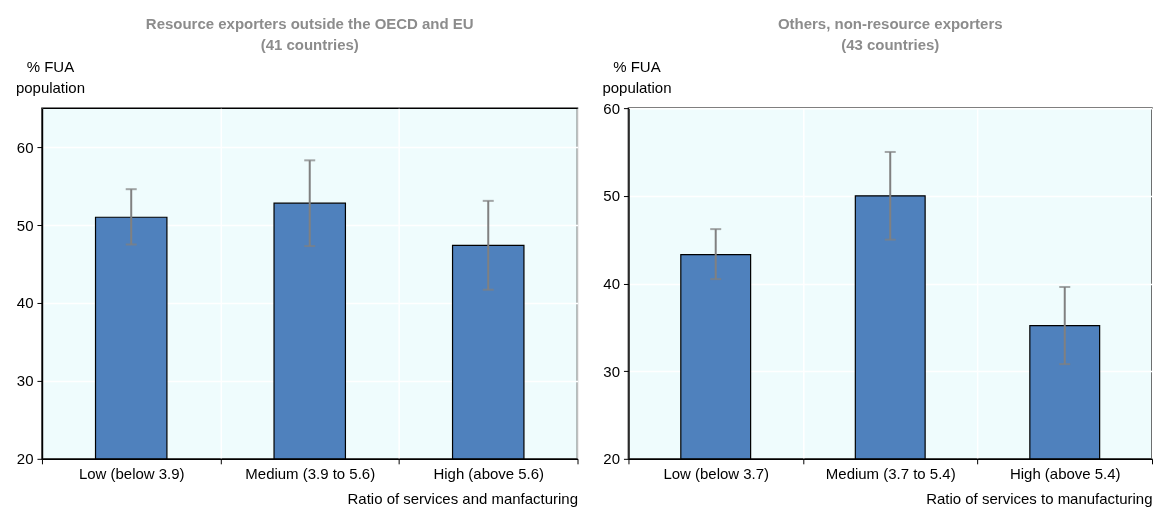  I want to click on x-tick-label: Low (below 3.7), so click(716, 474).